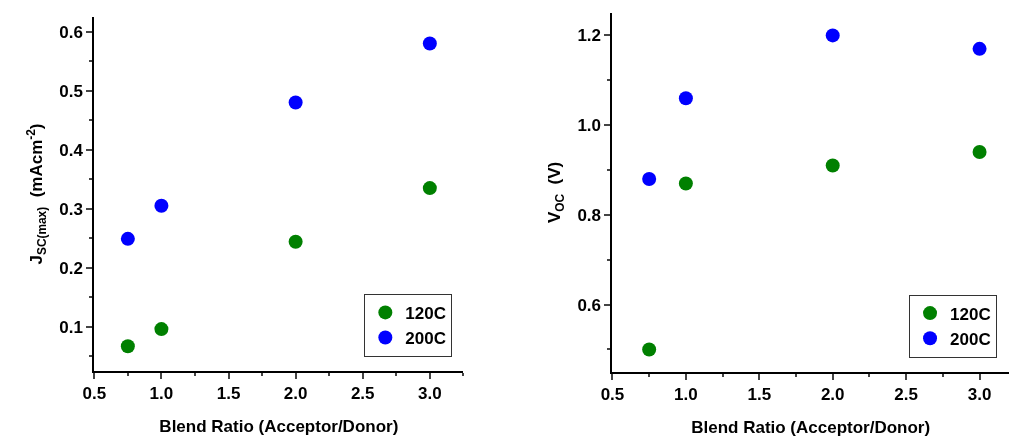 The height and width of the screenshot is (447, 1014). I want to click on y-tick-label: 0.3, so click(71, 209).